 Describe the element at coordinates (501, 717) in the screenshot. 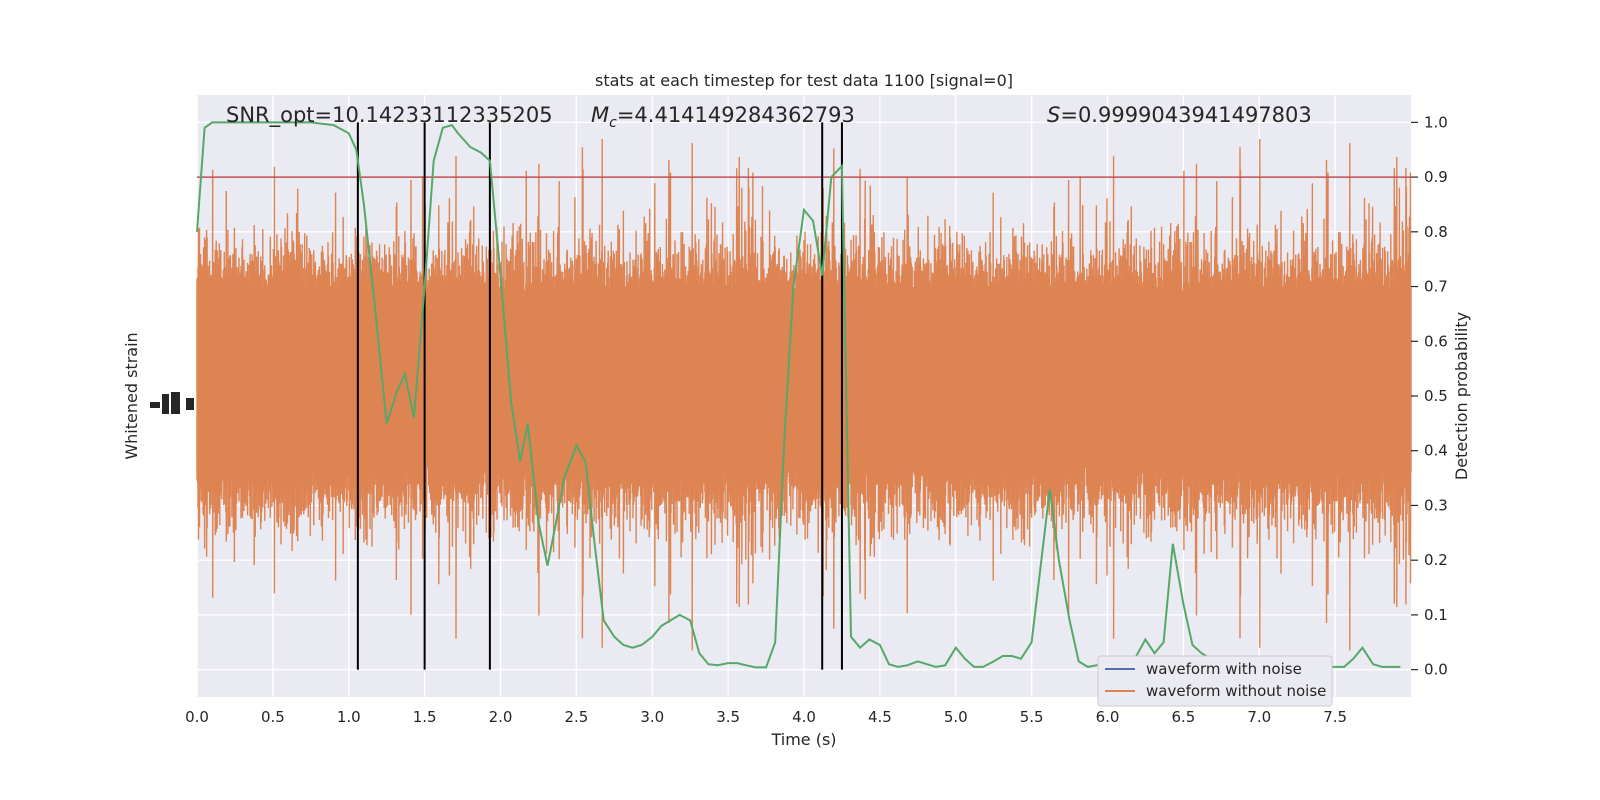

I see `x-tick-label: 2.0` at that location.